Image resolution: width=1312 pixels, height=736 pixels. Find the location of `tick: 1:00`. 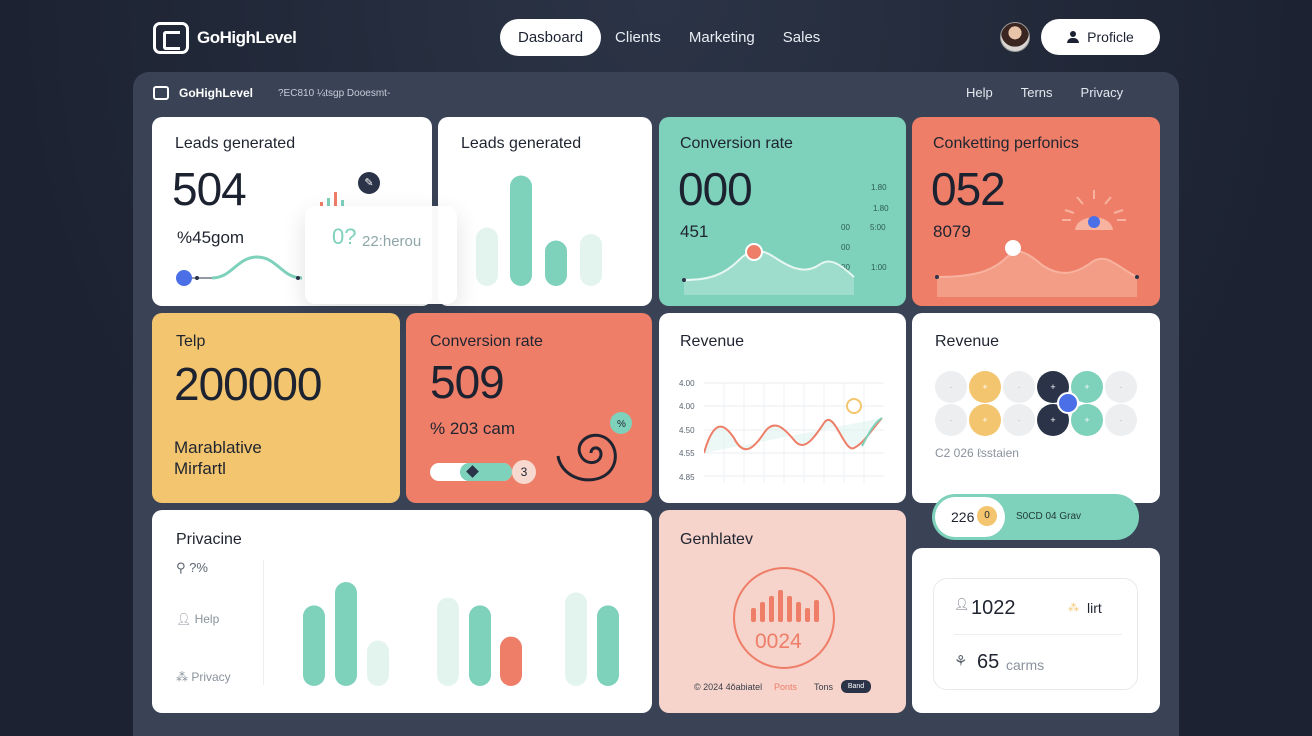

tick: 1:00 is located at coordinates (879, 267).